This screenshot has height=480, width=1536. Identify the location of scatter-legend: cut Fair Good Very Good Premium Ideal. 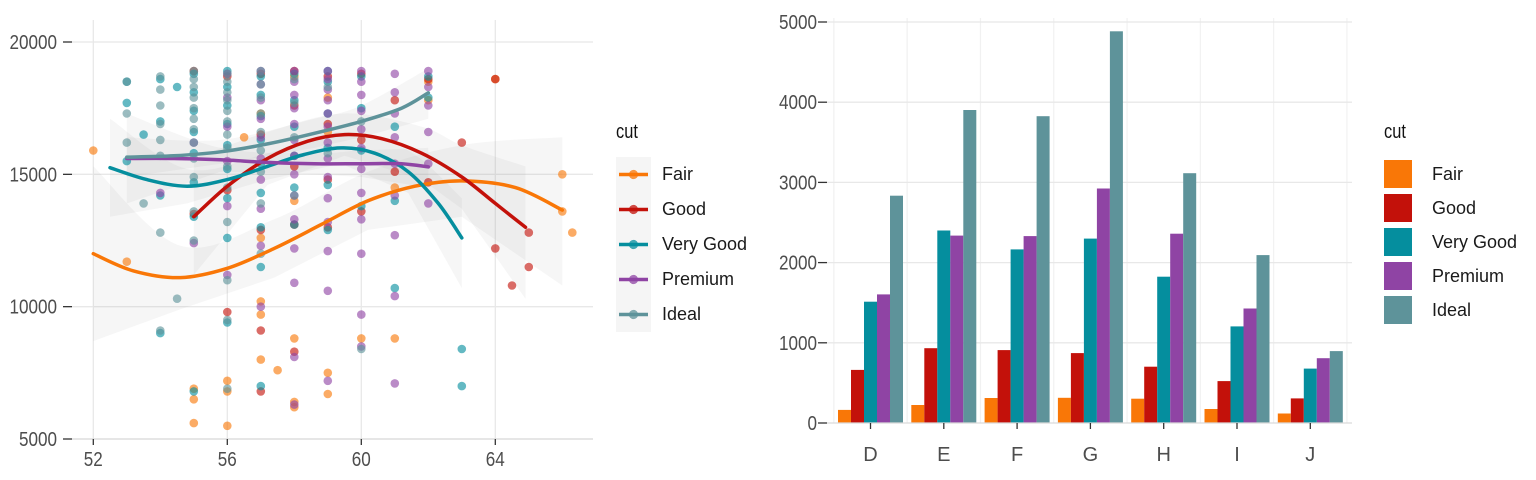
(691, 226).